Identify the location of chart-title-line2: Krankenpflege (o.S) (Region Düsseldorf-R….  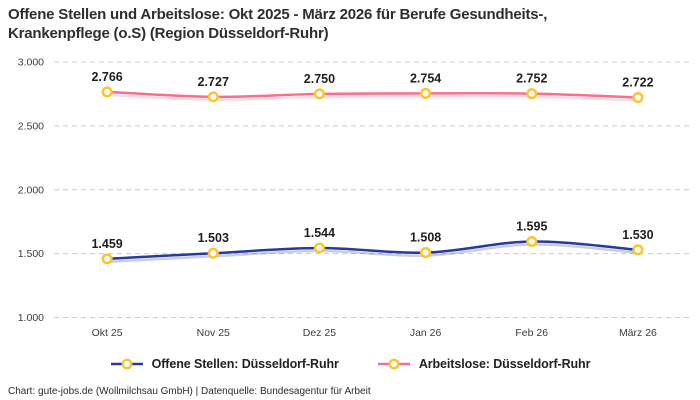
(168, 34).